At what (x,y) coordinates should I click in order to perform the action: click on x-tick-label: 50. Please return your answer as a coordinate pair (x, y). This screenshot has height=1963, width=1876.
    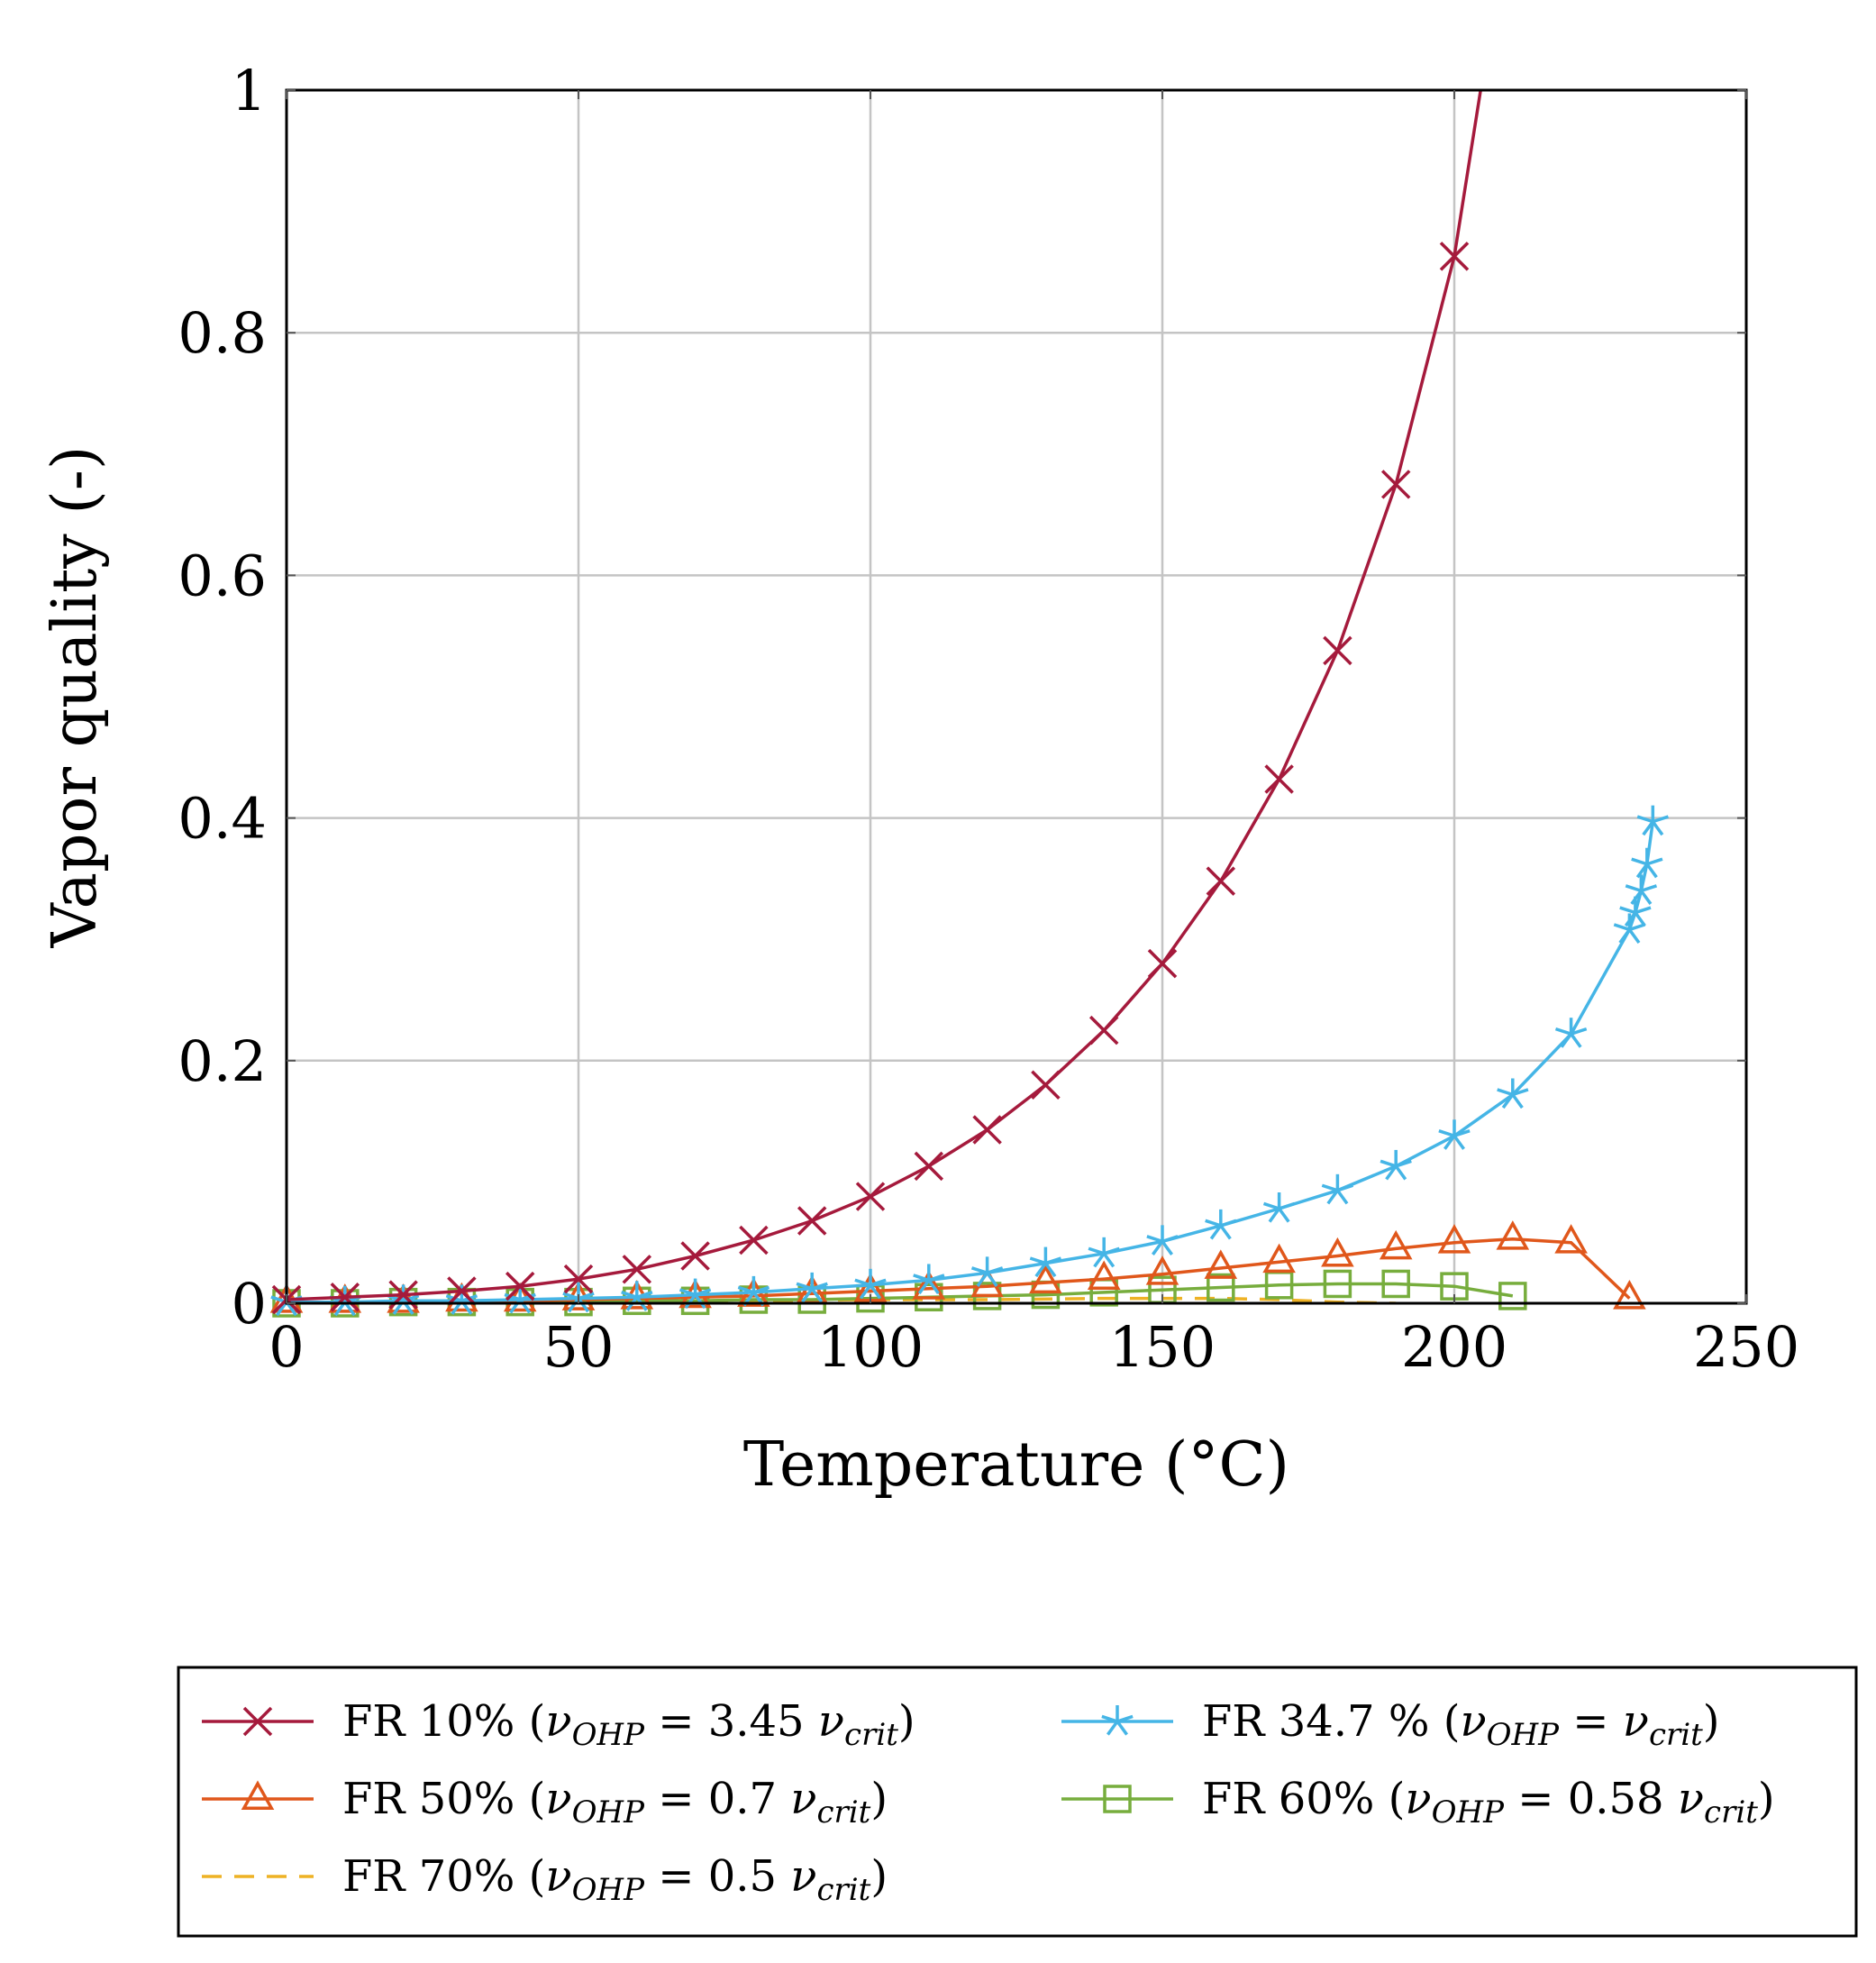
    Looking at the image, I should click on (579, 1347).